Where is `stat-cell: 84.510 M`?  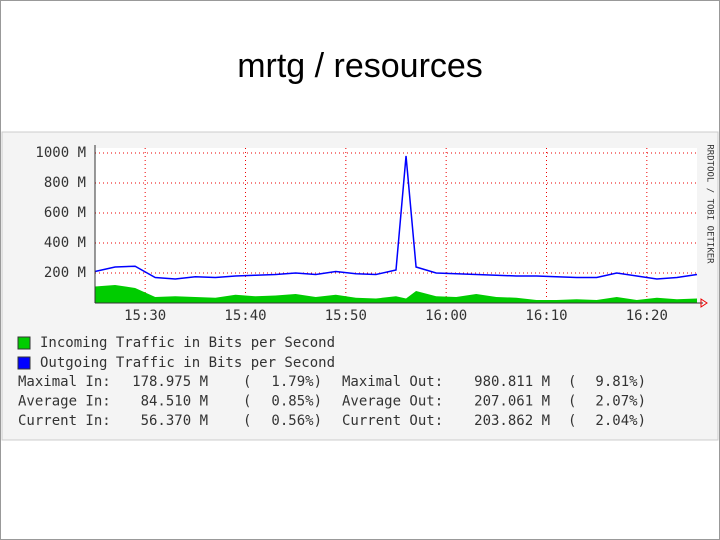
stat-cell: 84.510 M is located at coordinates (174, 402).